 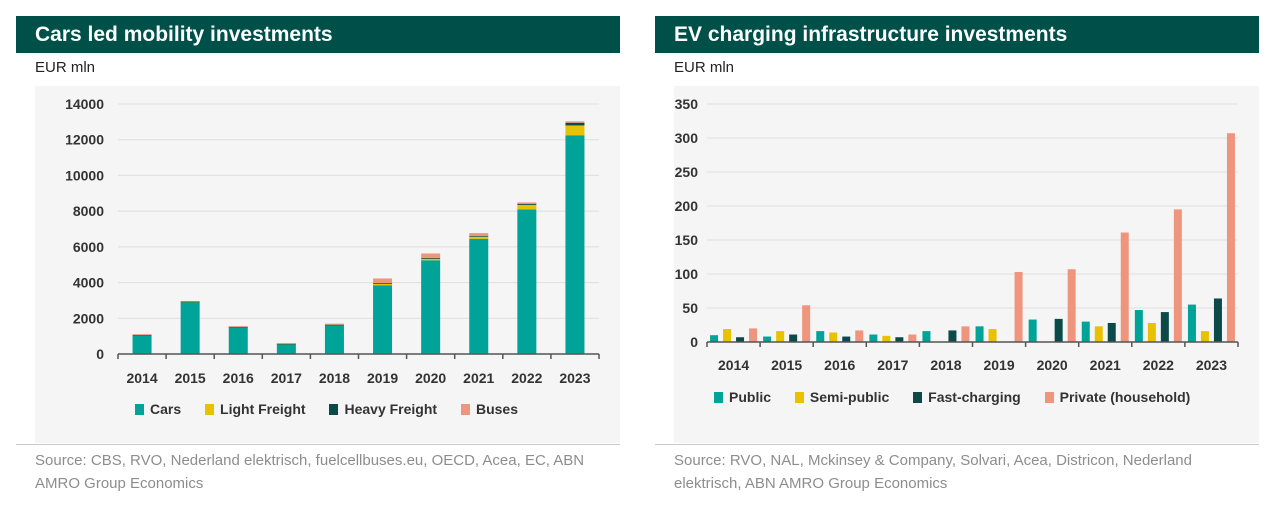 I want to click on x-tick-label: 2023, so click(x=574, y=378).